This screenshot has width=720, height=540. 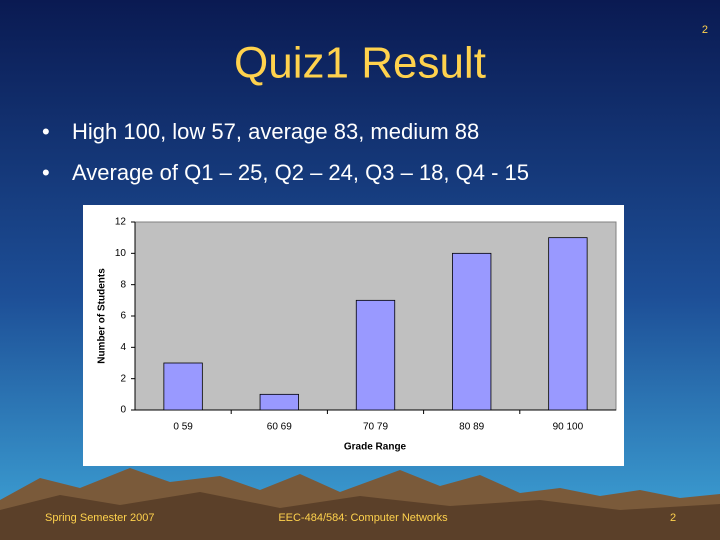 I want to click on footer-right: 2, so click(x=673, y=518).